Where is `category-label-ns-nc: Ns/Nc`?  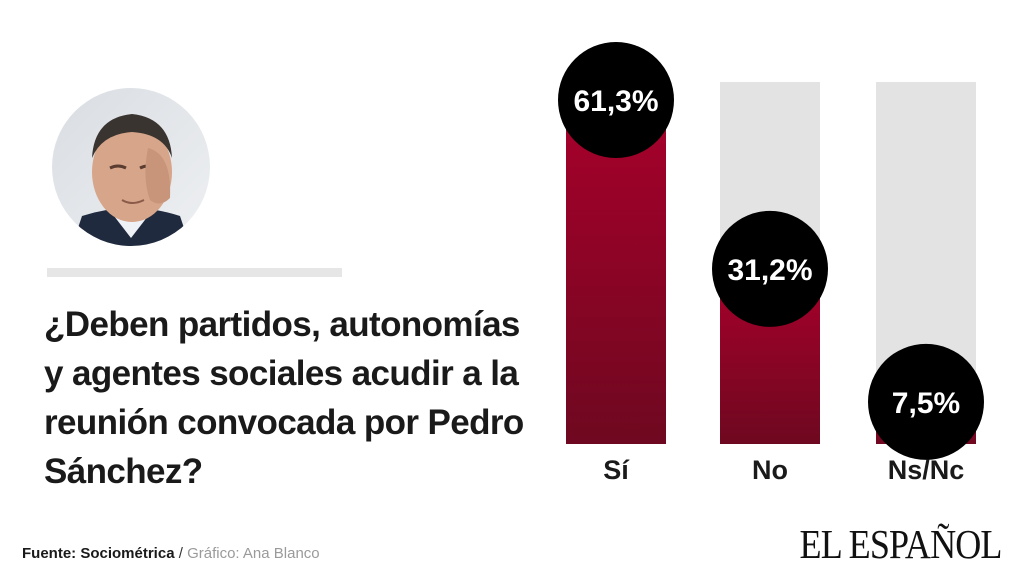
category-label-ns-nc: Ns/Nc is located at coordinates (926, 470).